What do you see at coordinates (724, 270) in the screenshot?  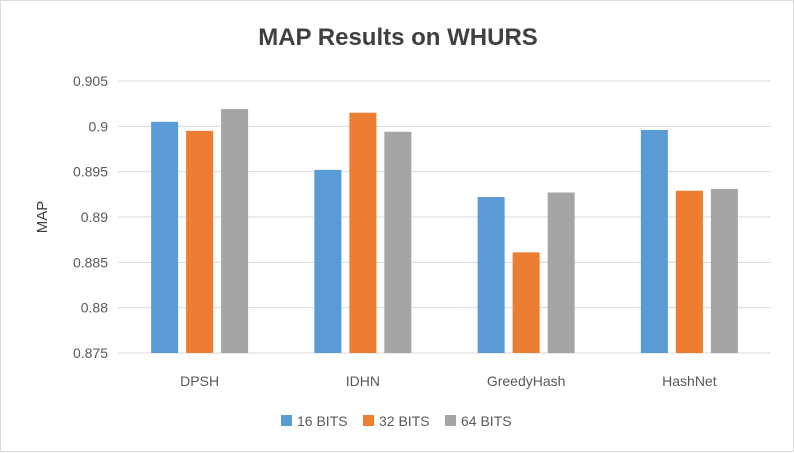 I see `bar-hashnet-64-bits` at bounding box center [724, 270].